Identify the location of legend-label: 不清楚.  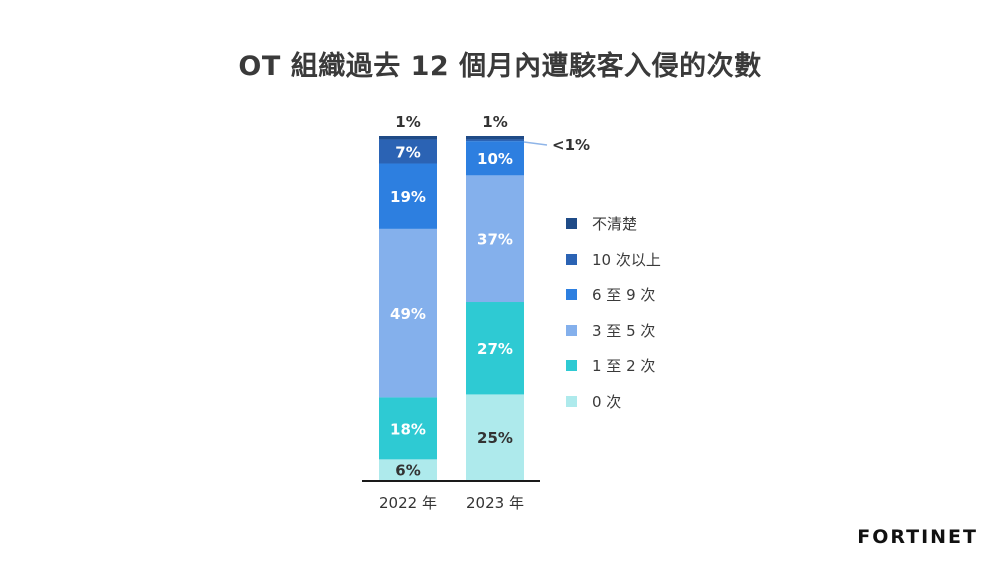
(615, 224).